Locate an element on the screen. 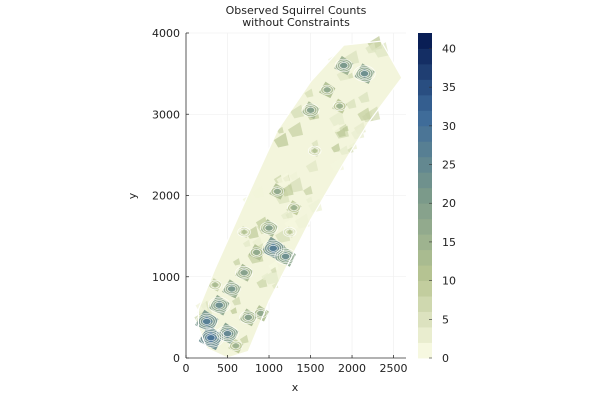  y-axis-ticks: 0 1000 2000 3000 4000 is located at coordinates (170, 196).